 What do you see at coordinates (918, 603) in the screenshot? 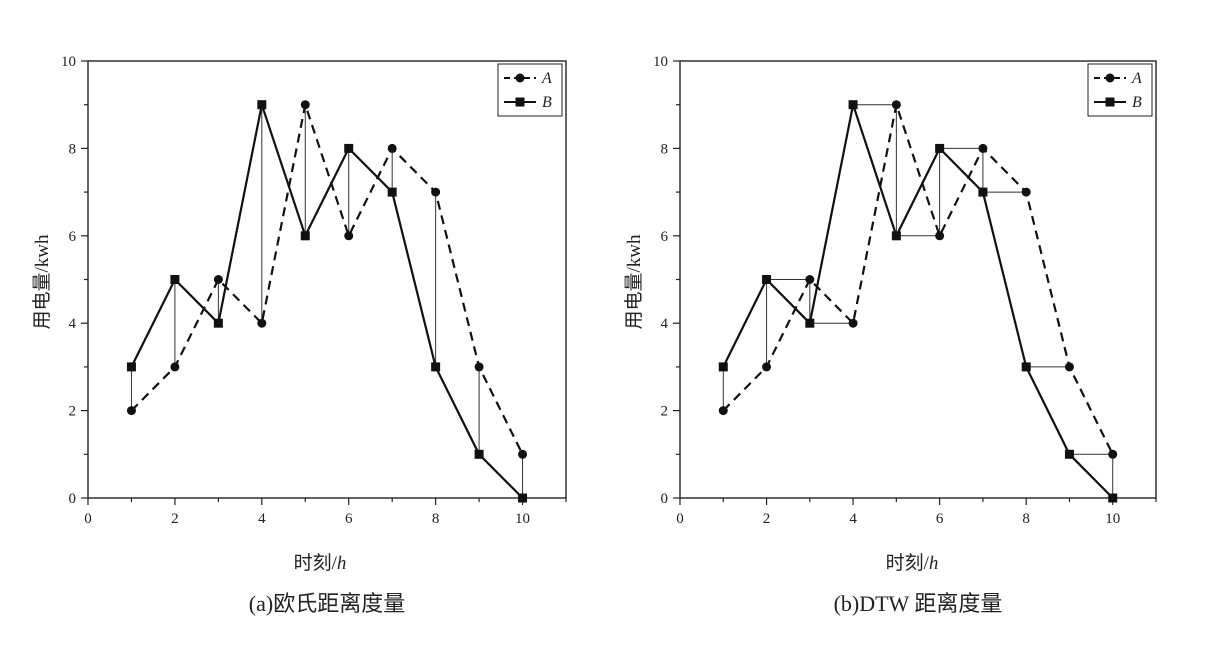
I see `panel-caption: (b)DTW 距离度量` at bounding box center [918, 603].